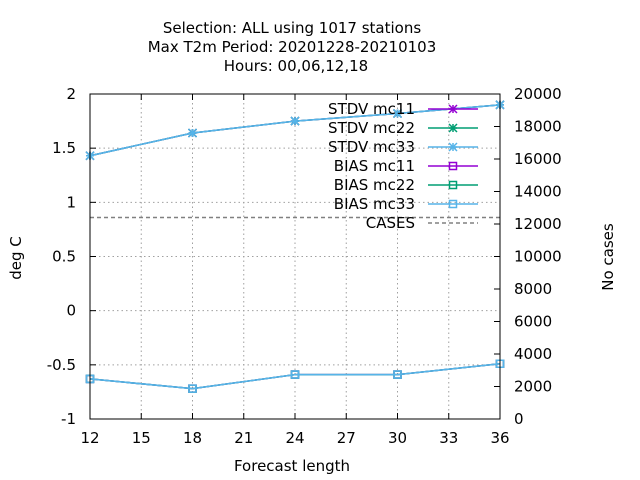 The height and width of the screenshot is (480, 640). What do you see at coordinates (608, 257) in the screenshot?
I see `y2-axis-label: No cases` at bounding box center [608, 257].